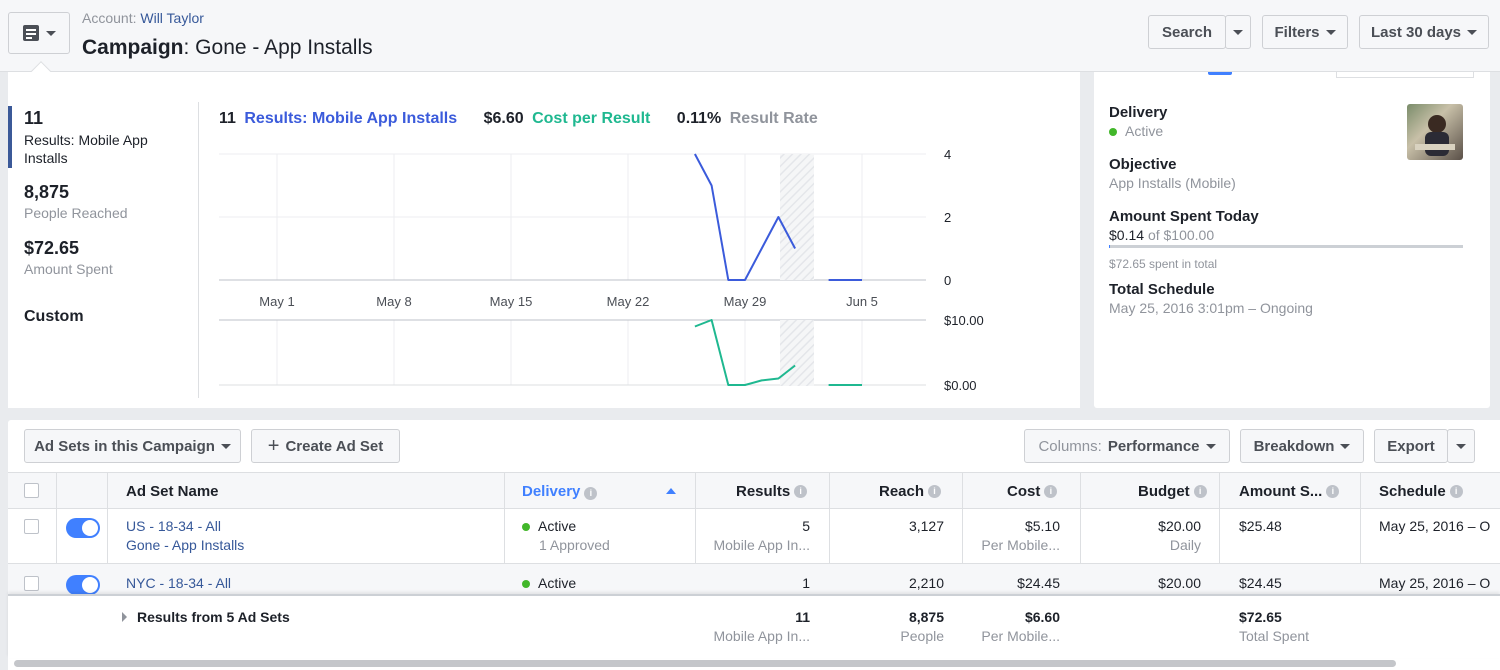  What do you see at coordinates (104, 257) in the screenshot?
I see `summary-spent: $72.65 Amount Spent` at bounding box center [104, 257].